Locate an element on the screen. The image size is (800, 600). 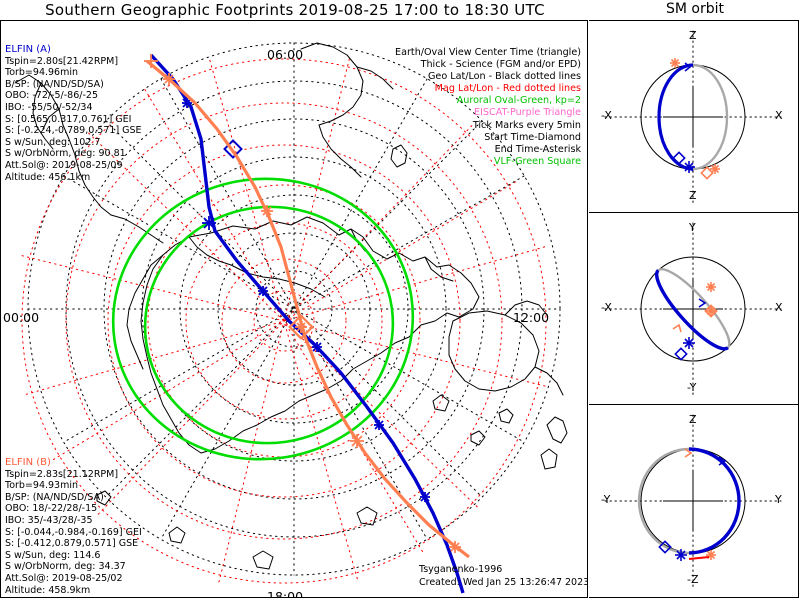
sm-orbit-title: SM orbit is located at coordinates (694, 9).